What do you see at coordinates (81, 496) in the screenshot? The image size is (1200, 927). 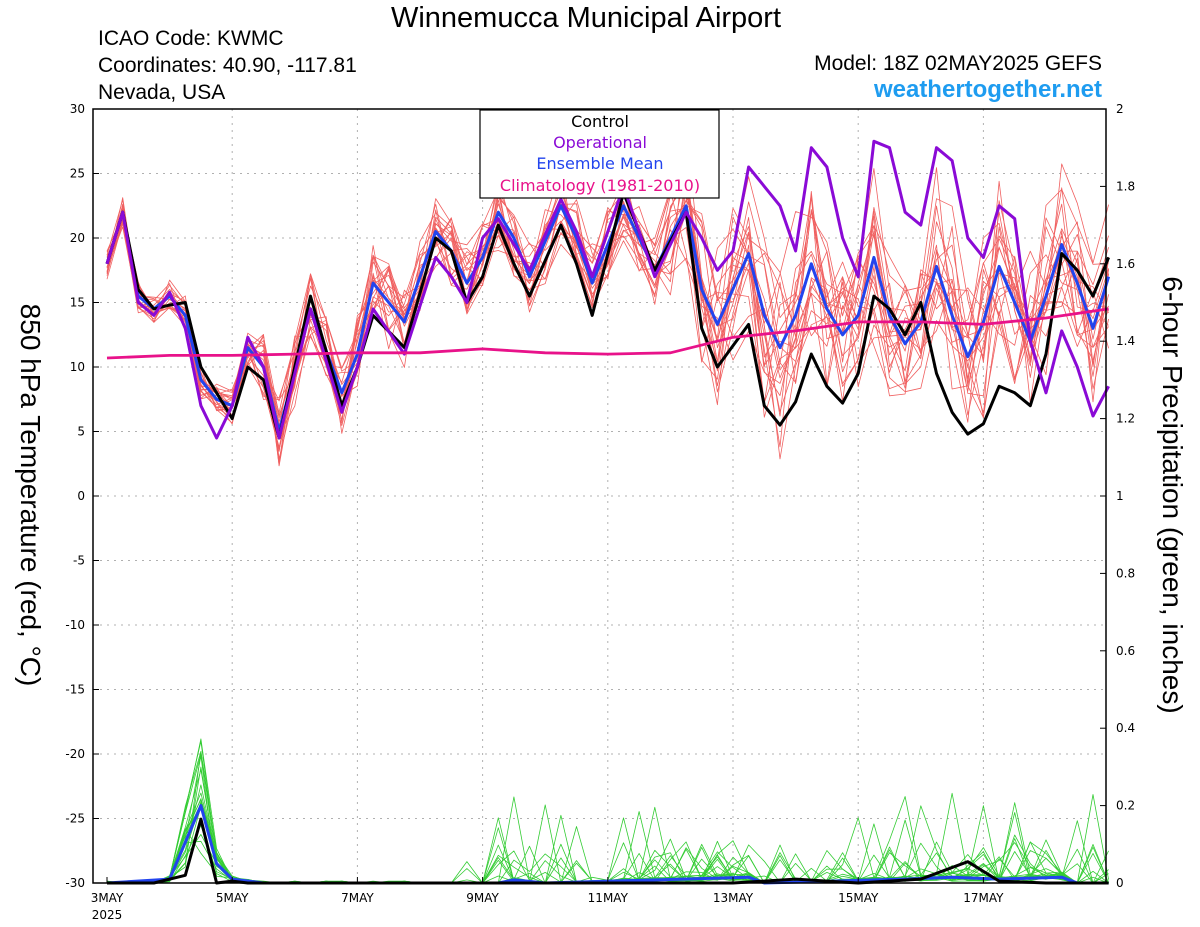 I see `y-tick-label: 0` at bounding box center [81, 496].